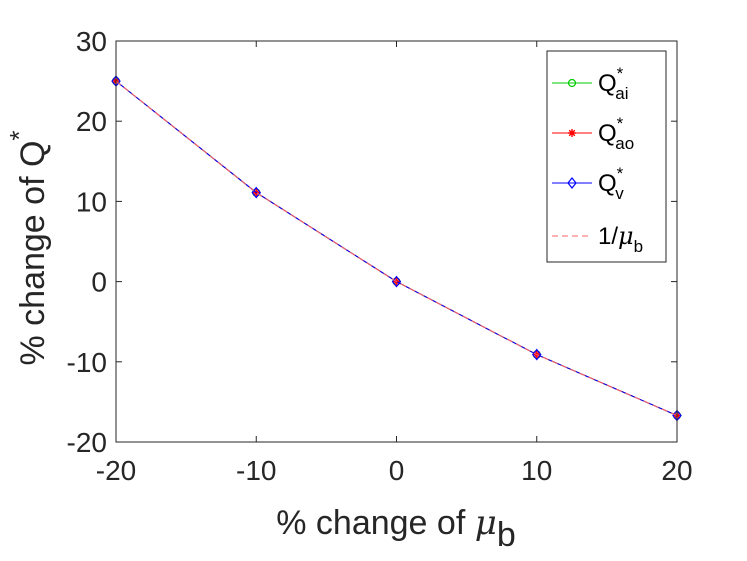 The width and height of the screenshot is (747, 561). I want to click on legend-label-base-2: Q, so click(607, 133).